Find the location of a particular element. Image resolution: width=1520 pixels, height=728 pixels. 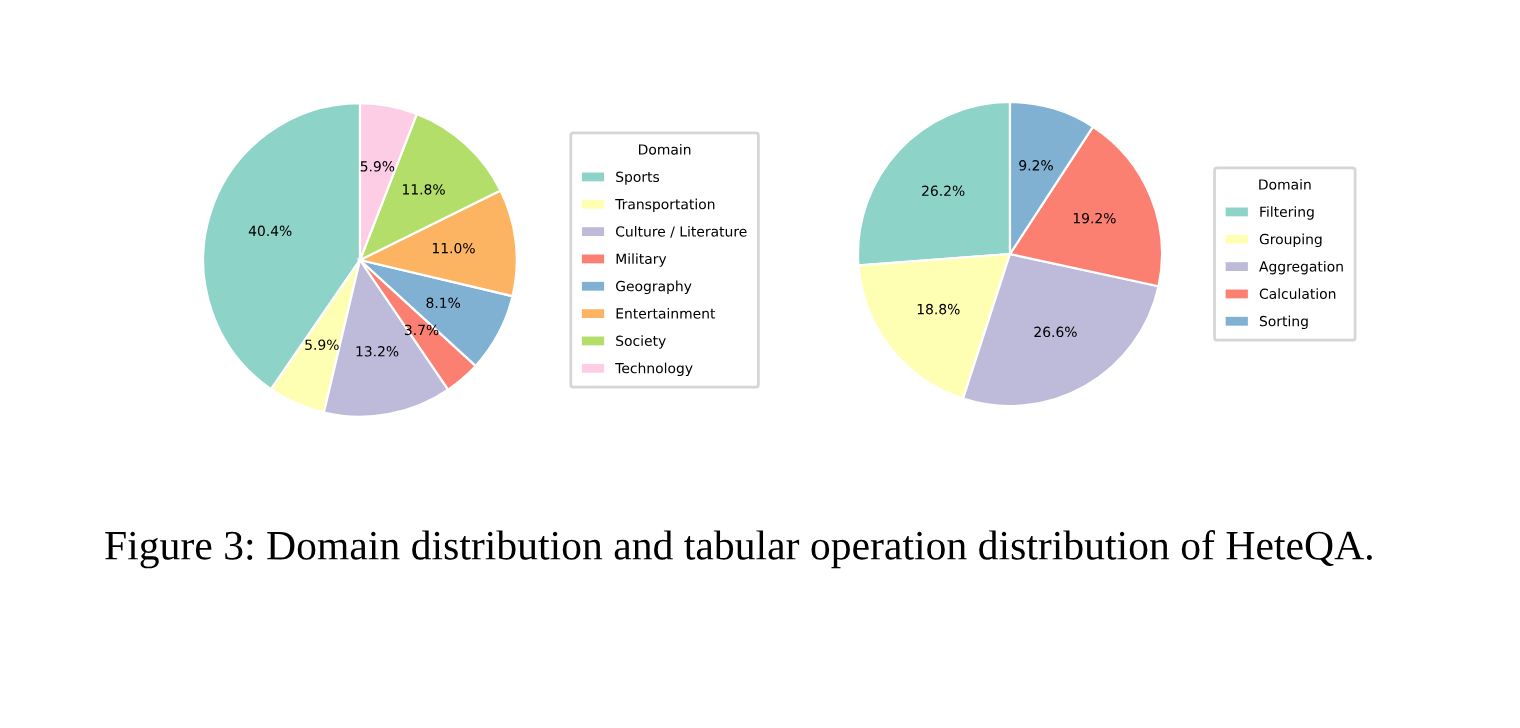

caption: Figure 3: Domain distribution and tabular operation distribution of HeteQA. is located at coordinates (738, 549).